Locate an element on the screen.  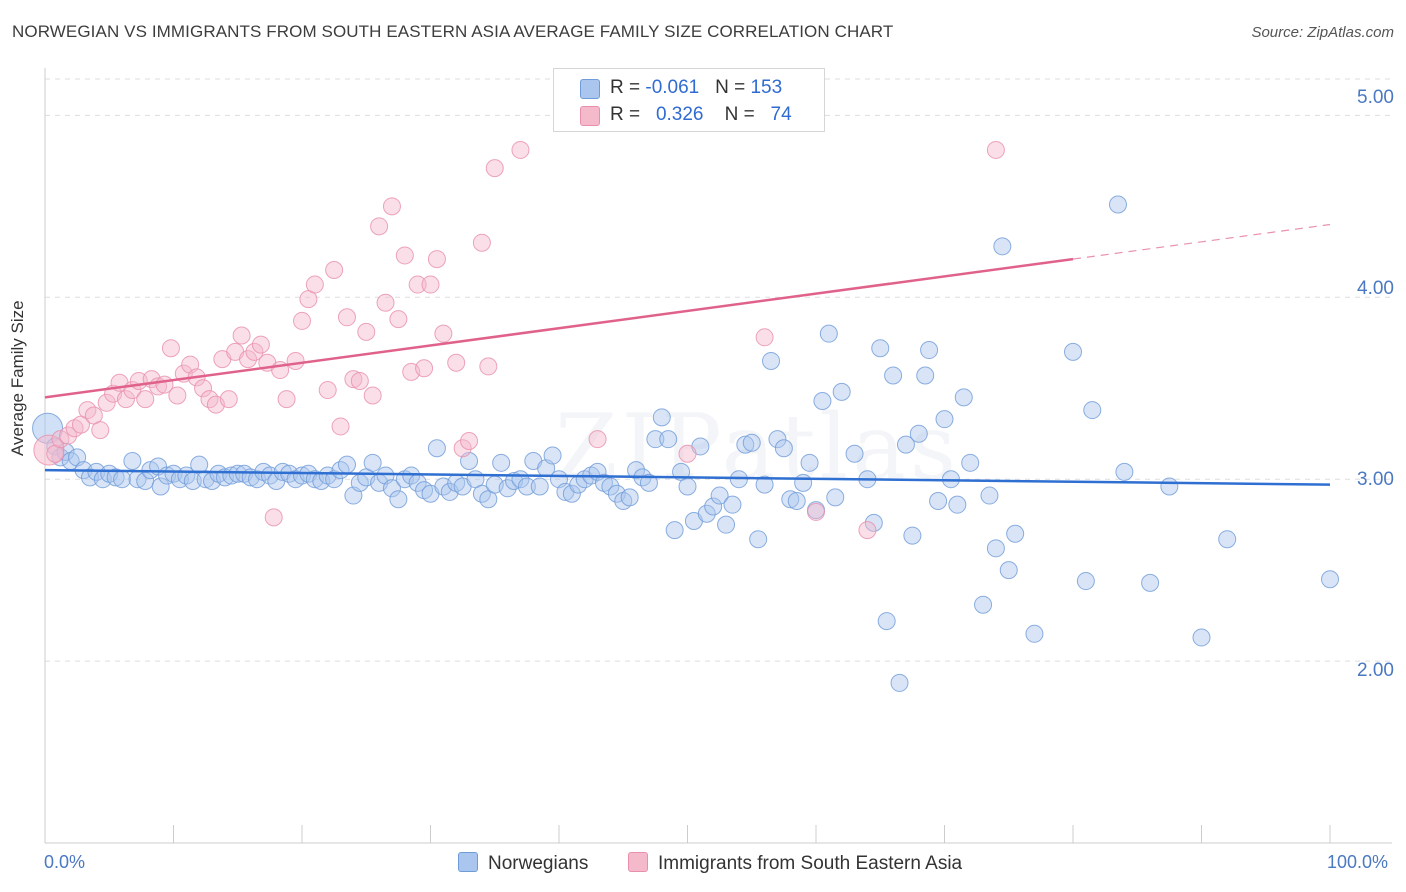
legend-label-norwegians: Norwegians is located at coordinates (538, 863).